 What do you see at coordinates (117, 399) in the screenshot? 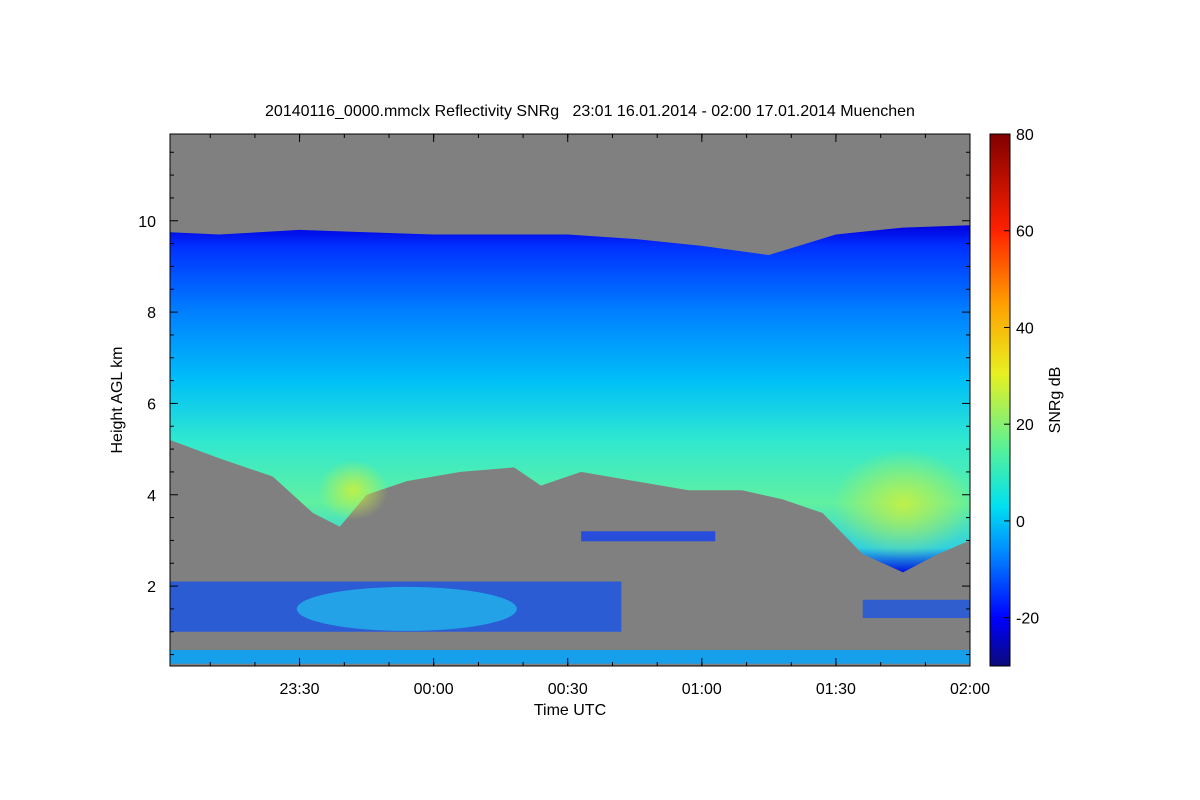
I see `y-axis-label: Height AGL km` at bounding box center [117, 399].